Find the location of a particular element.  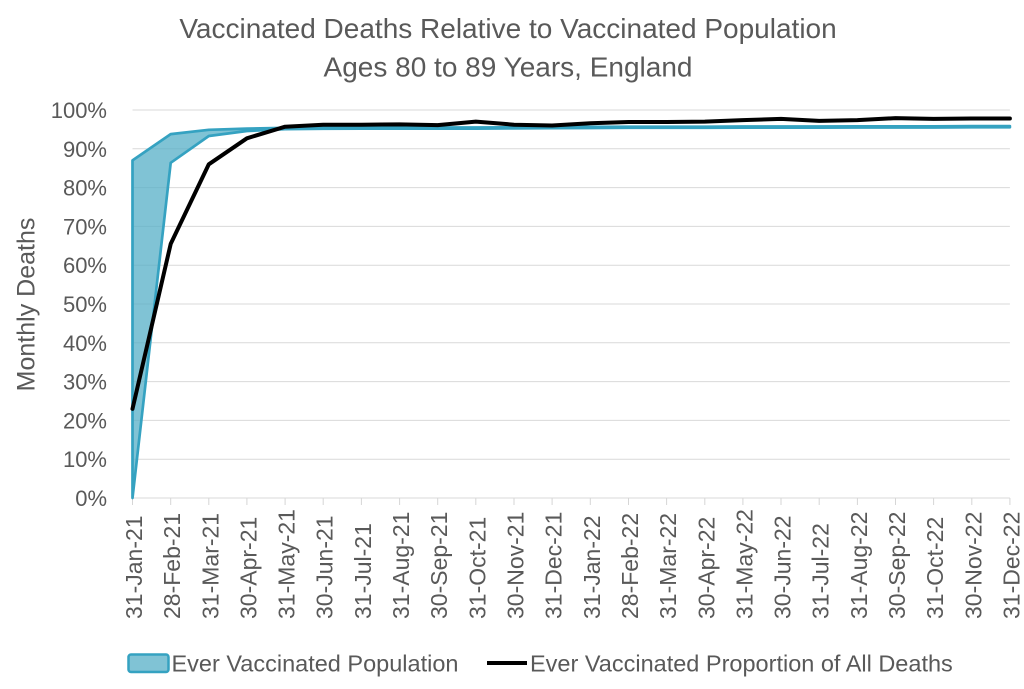

svg-text: 31-Jan-22 is located at coordinates (592, 567).